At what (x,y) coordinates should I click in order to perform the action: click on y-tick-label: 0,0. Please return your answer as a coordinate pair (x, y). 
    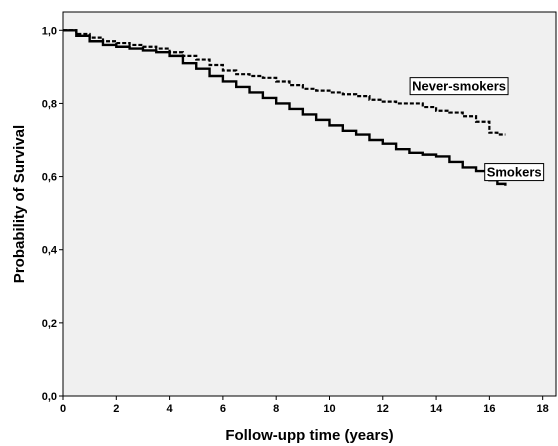
    Looking at the image, I should click on (49, 397).